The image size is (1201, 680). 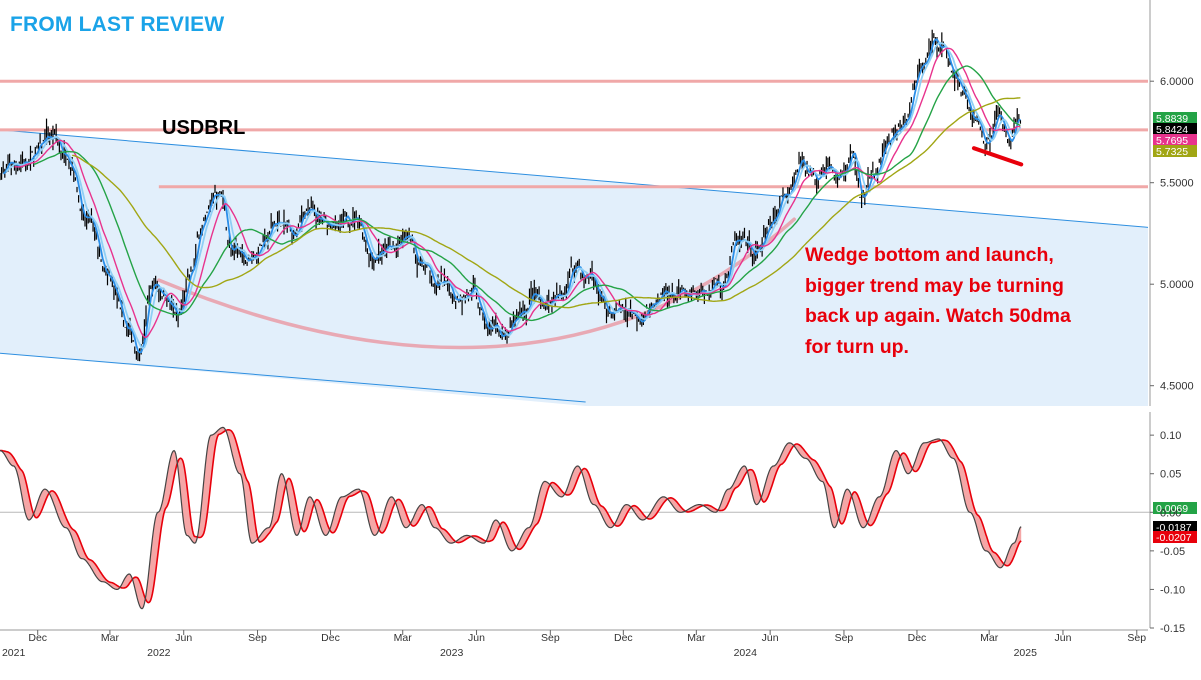 I want to click on rounded-bottom-arc, so click(x=476, y=283).